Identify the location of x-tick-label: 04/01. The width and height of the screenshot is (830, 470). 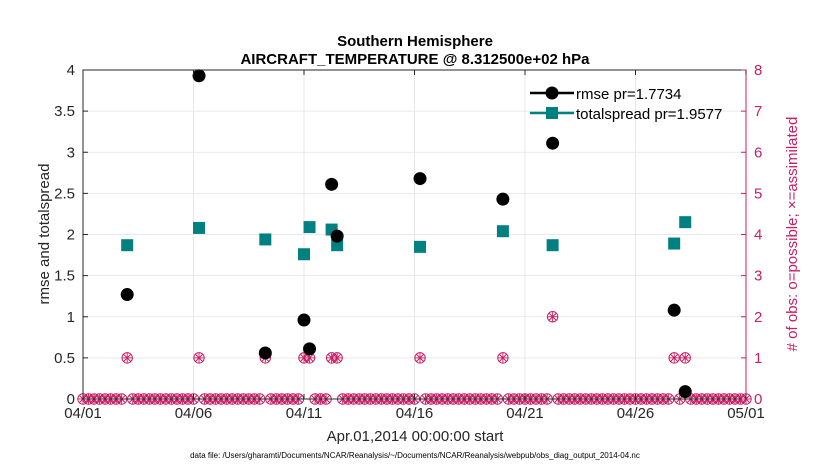
(83, 413).